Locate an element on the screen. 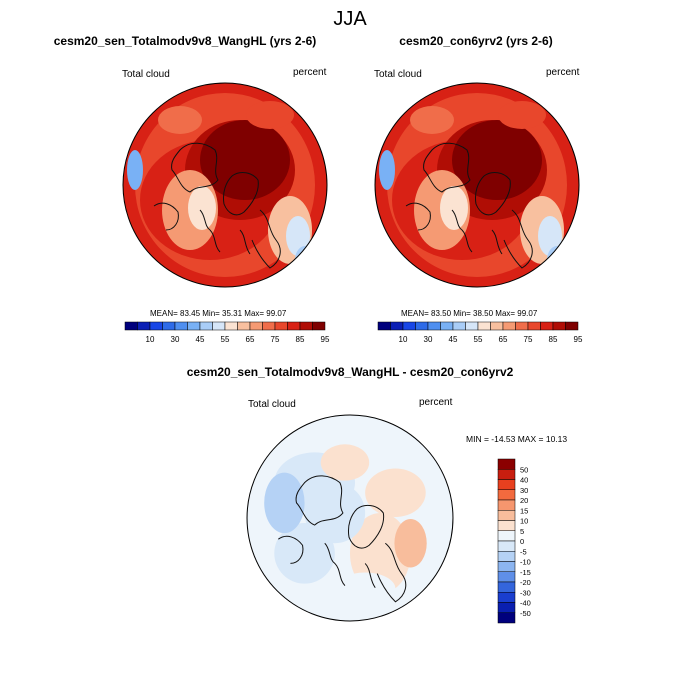 The image size is (700, 700). colorbar-label-4: 15 is located at coordinates (524, 510).